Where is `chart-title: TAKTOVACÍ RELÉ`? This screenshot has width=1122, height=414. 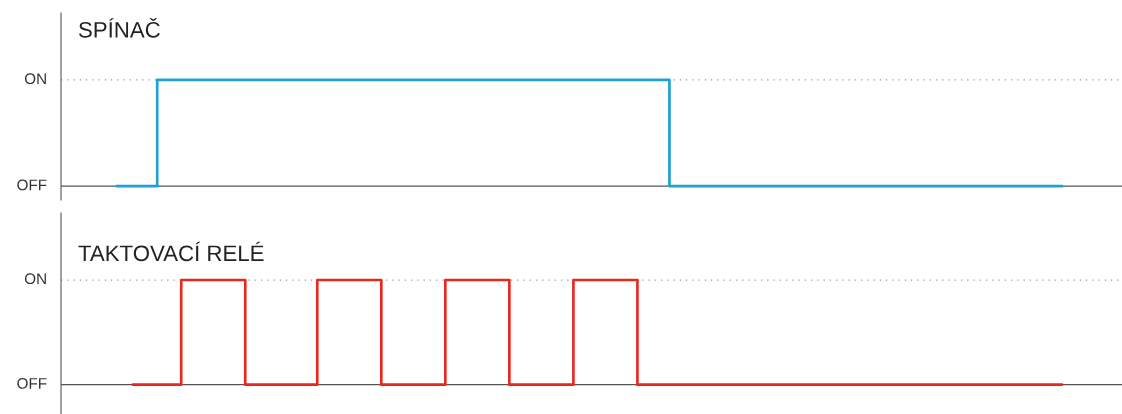
chart-title: TAKTOVACÍ RELÉ is located at coordinates (171, 251).